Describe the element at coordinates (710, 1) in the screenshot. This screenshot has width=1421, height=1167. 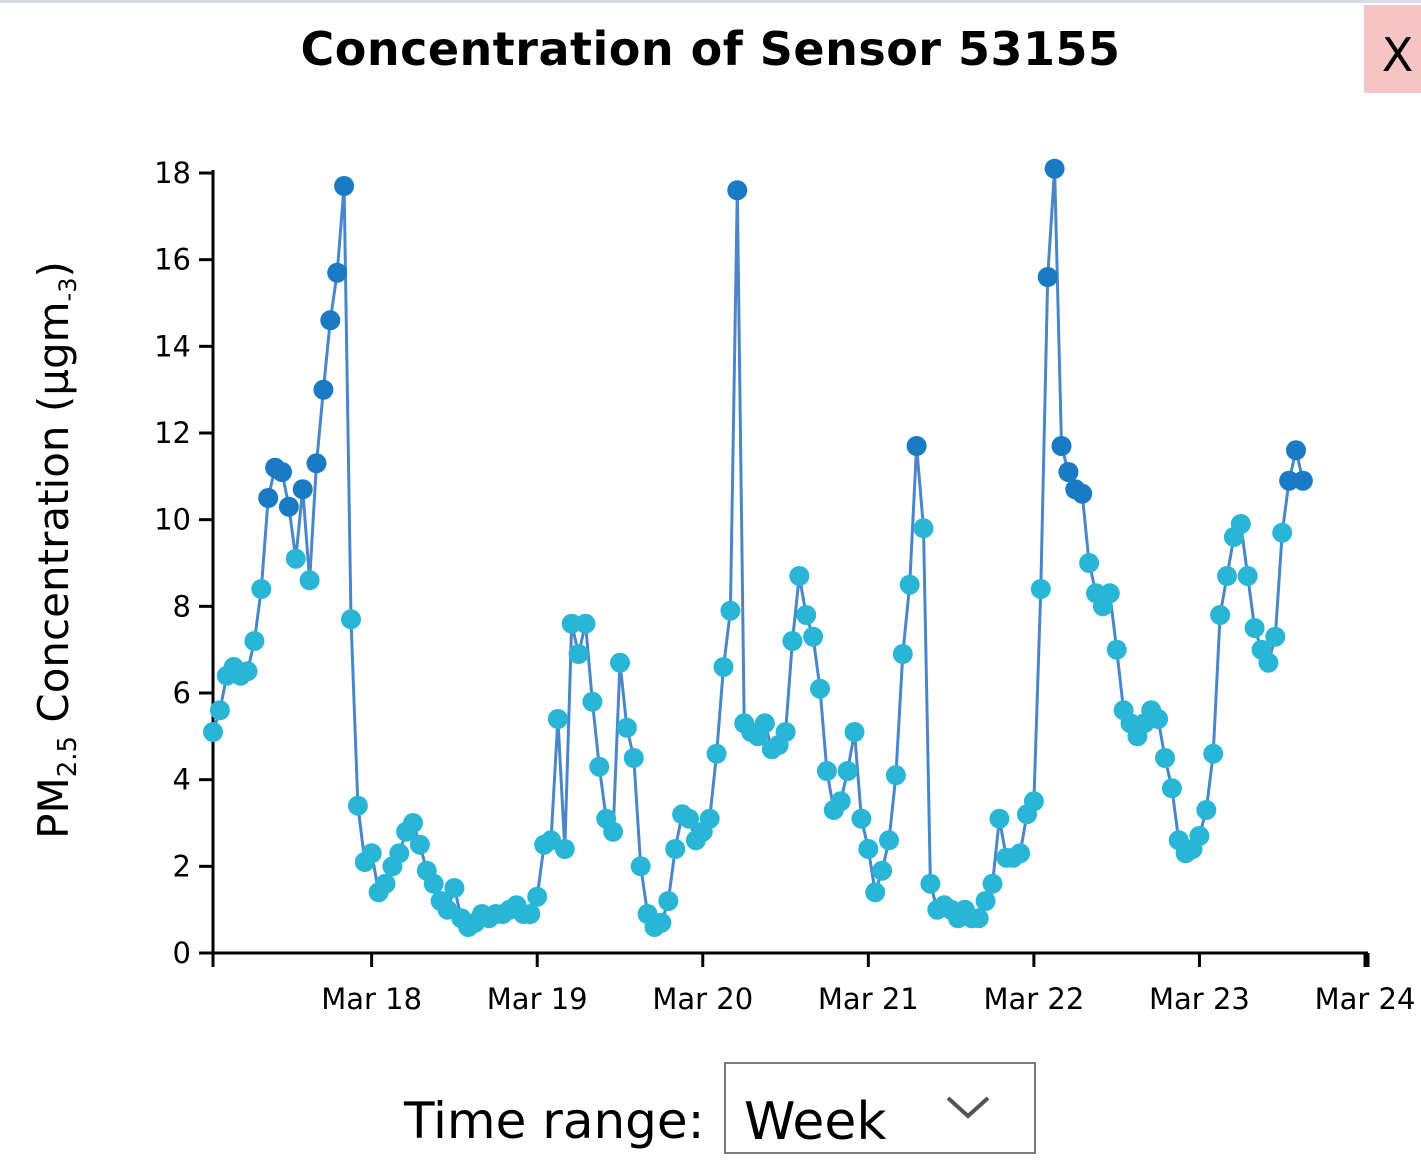
I see `window-top-border` at that location.